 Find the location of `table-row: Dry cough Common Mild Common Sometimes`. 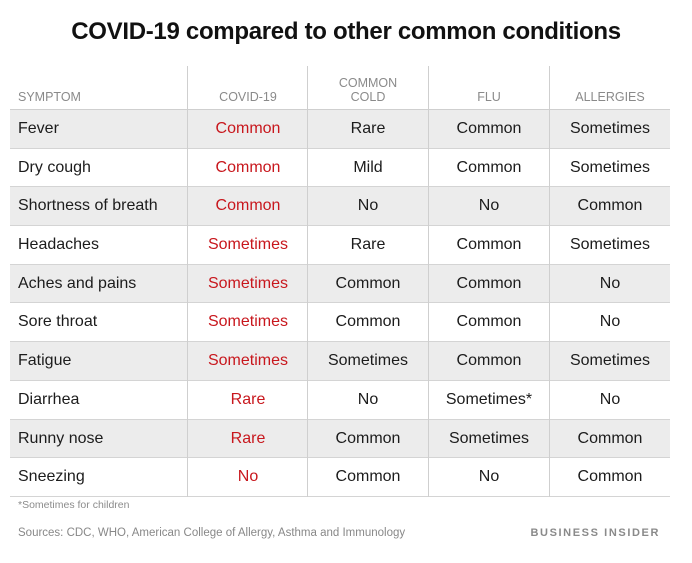

table-row: Dry cough Common Mild Common Sometimes is located at coordinates (340, 168).